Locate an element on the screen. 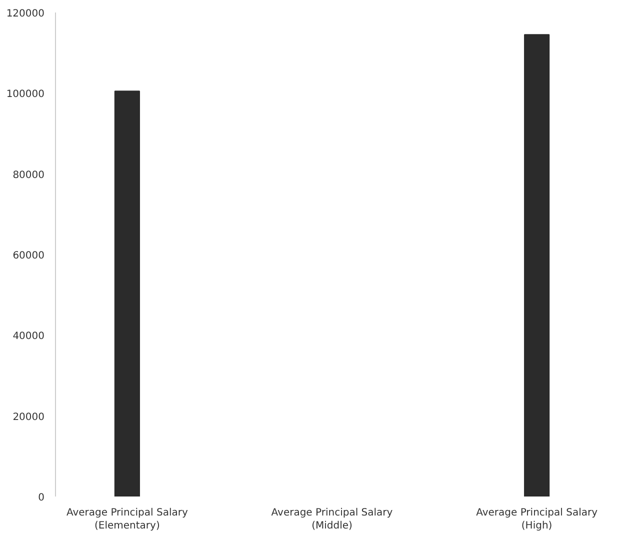 This screenshot has height=534, width=618. y-tick-label: 80000 is located at coordinates (28, 175).